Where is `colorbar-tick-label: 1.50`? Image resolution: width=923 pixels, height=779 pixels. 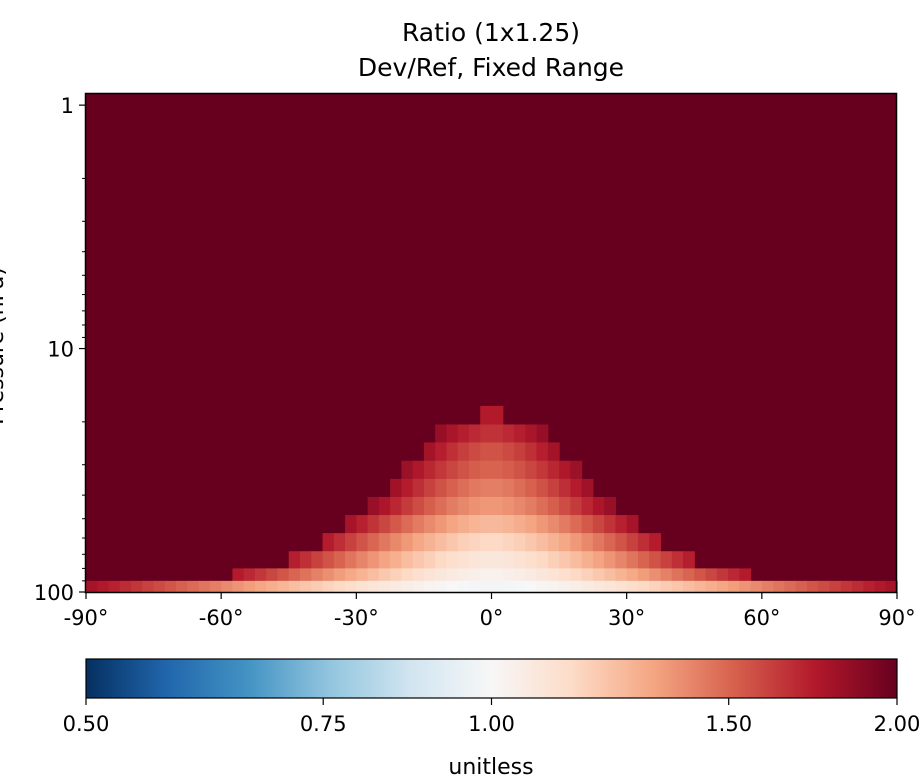
colorbar-tick-label: 1.50 is located at coordinates (728, 724).